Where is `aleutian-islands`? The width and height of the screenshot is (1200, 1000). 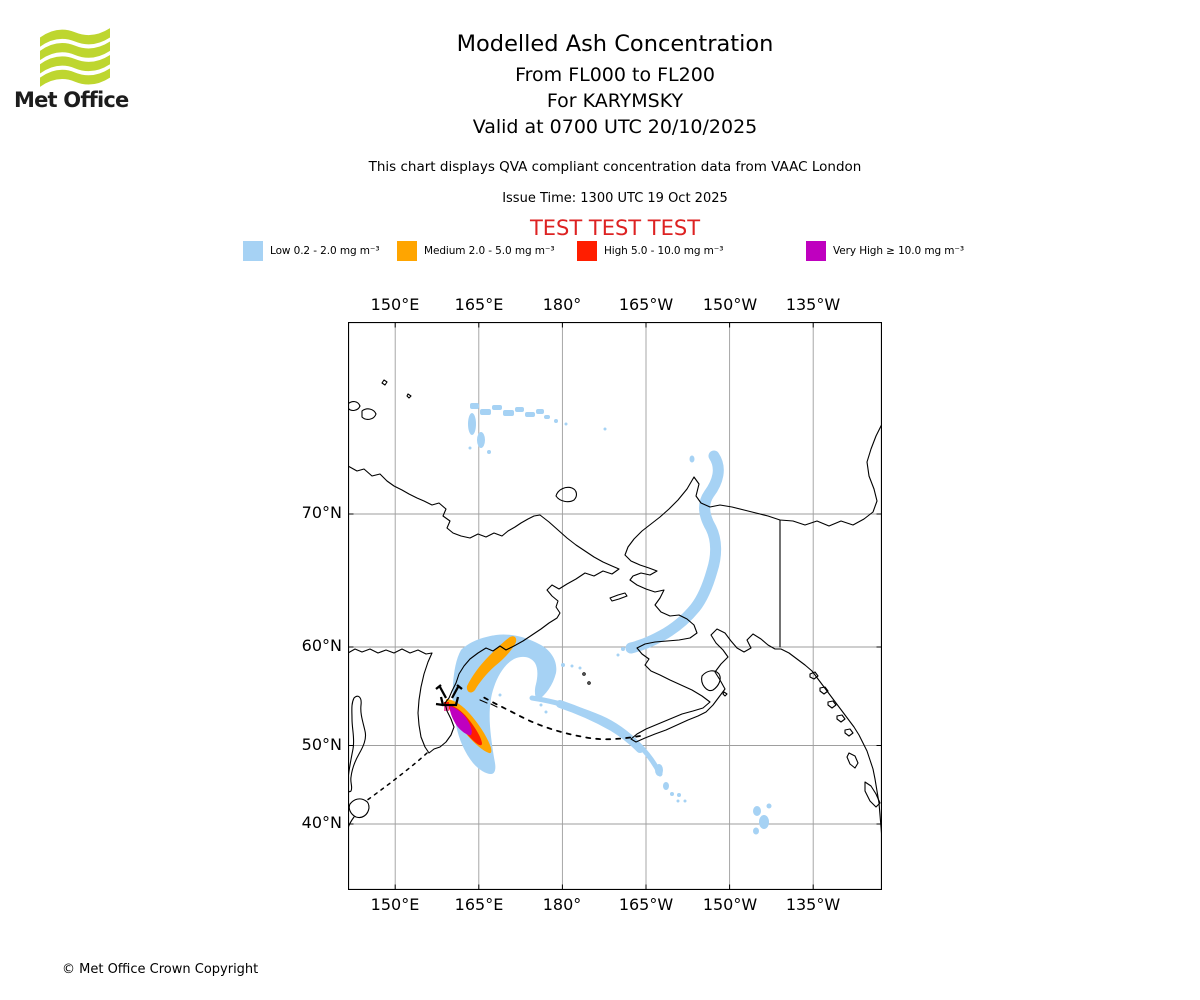 aleutian-islands is located at coordinates (561, 718).